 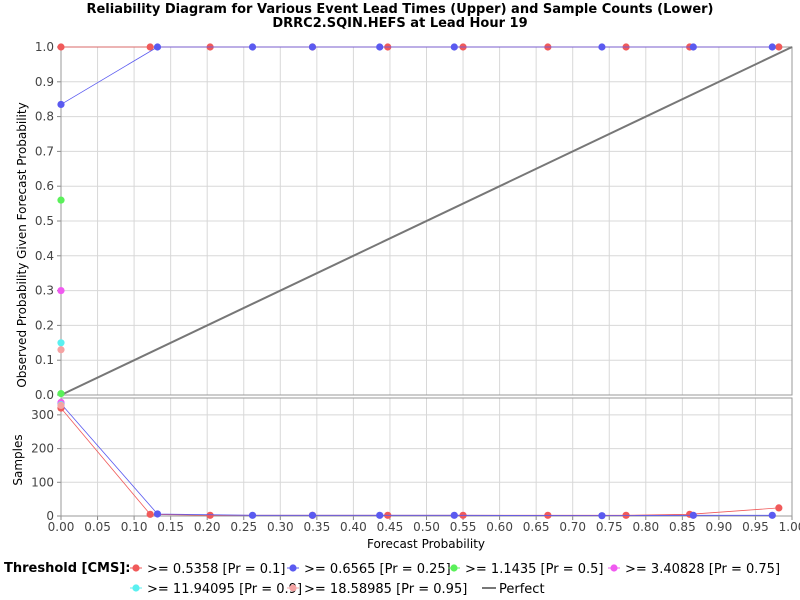 What do you see at coordinates (61, 394) in the screenshot?
I see `lower-series-3-point` at bounding box center [61, 394].